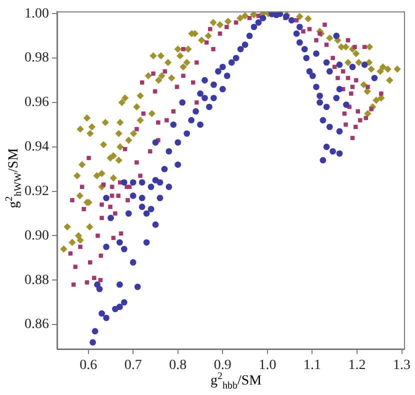 The width and height of the screenshot is (415, 395). What do you see at coordinates (36, 14) in the screenshot?
I see `y-tick-label: 1.00` at bounding box center [36, 14].